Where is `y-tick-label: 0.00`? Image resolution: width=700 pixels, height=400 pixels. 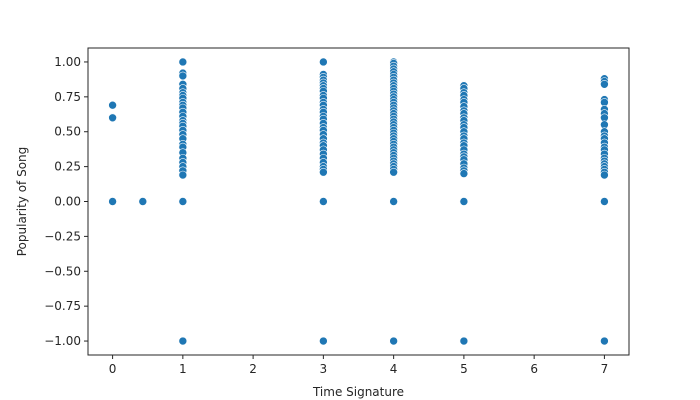
y-tick-label: 0.00 is located at coordinates (67, 202).